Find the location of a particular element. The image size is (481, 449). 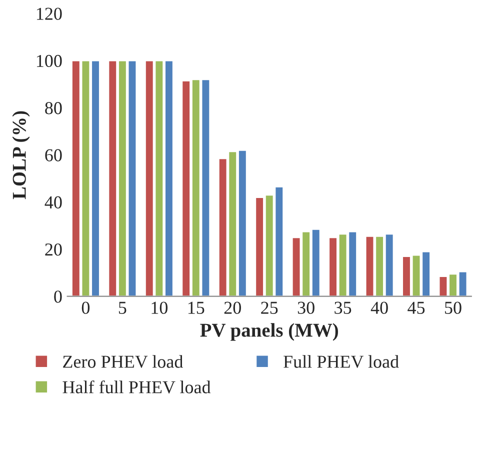

x-tick-label: 30 is located at coordinates (306, 308).